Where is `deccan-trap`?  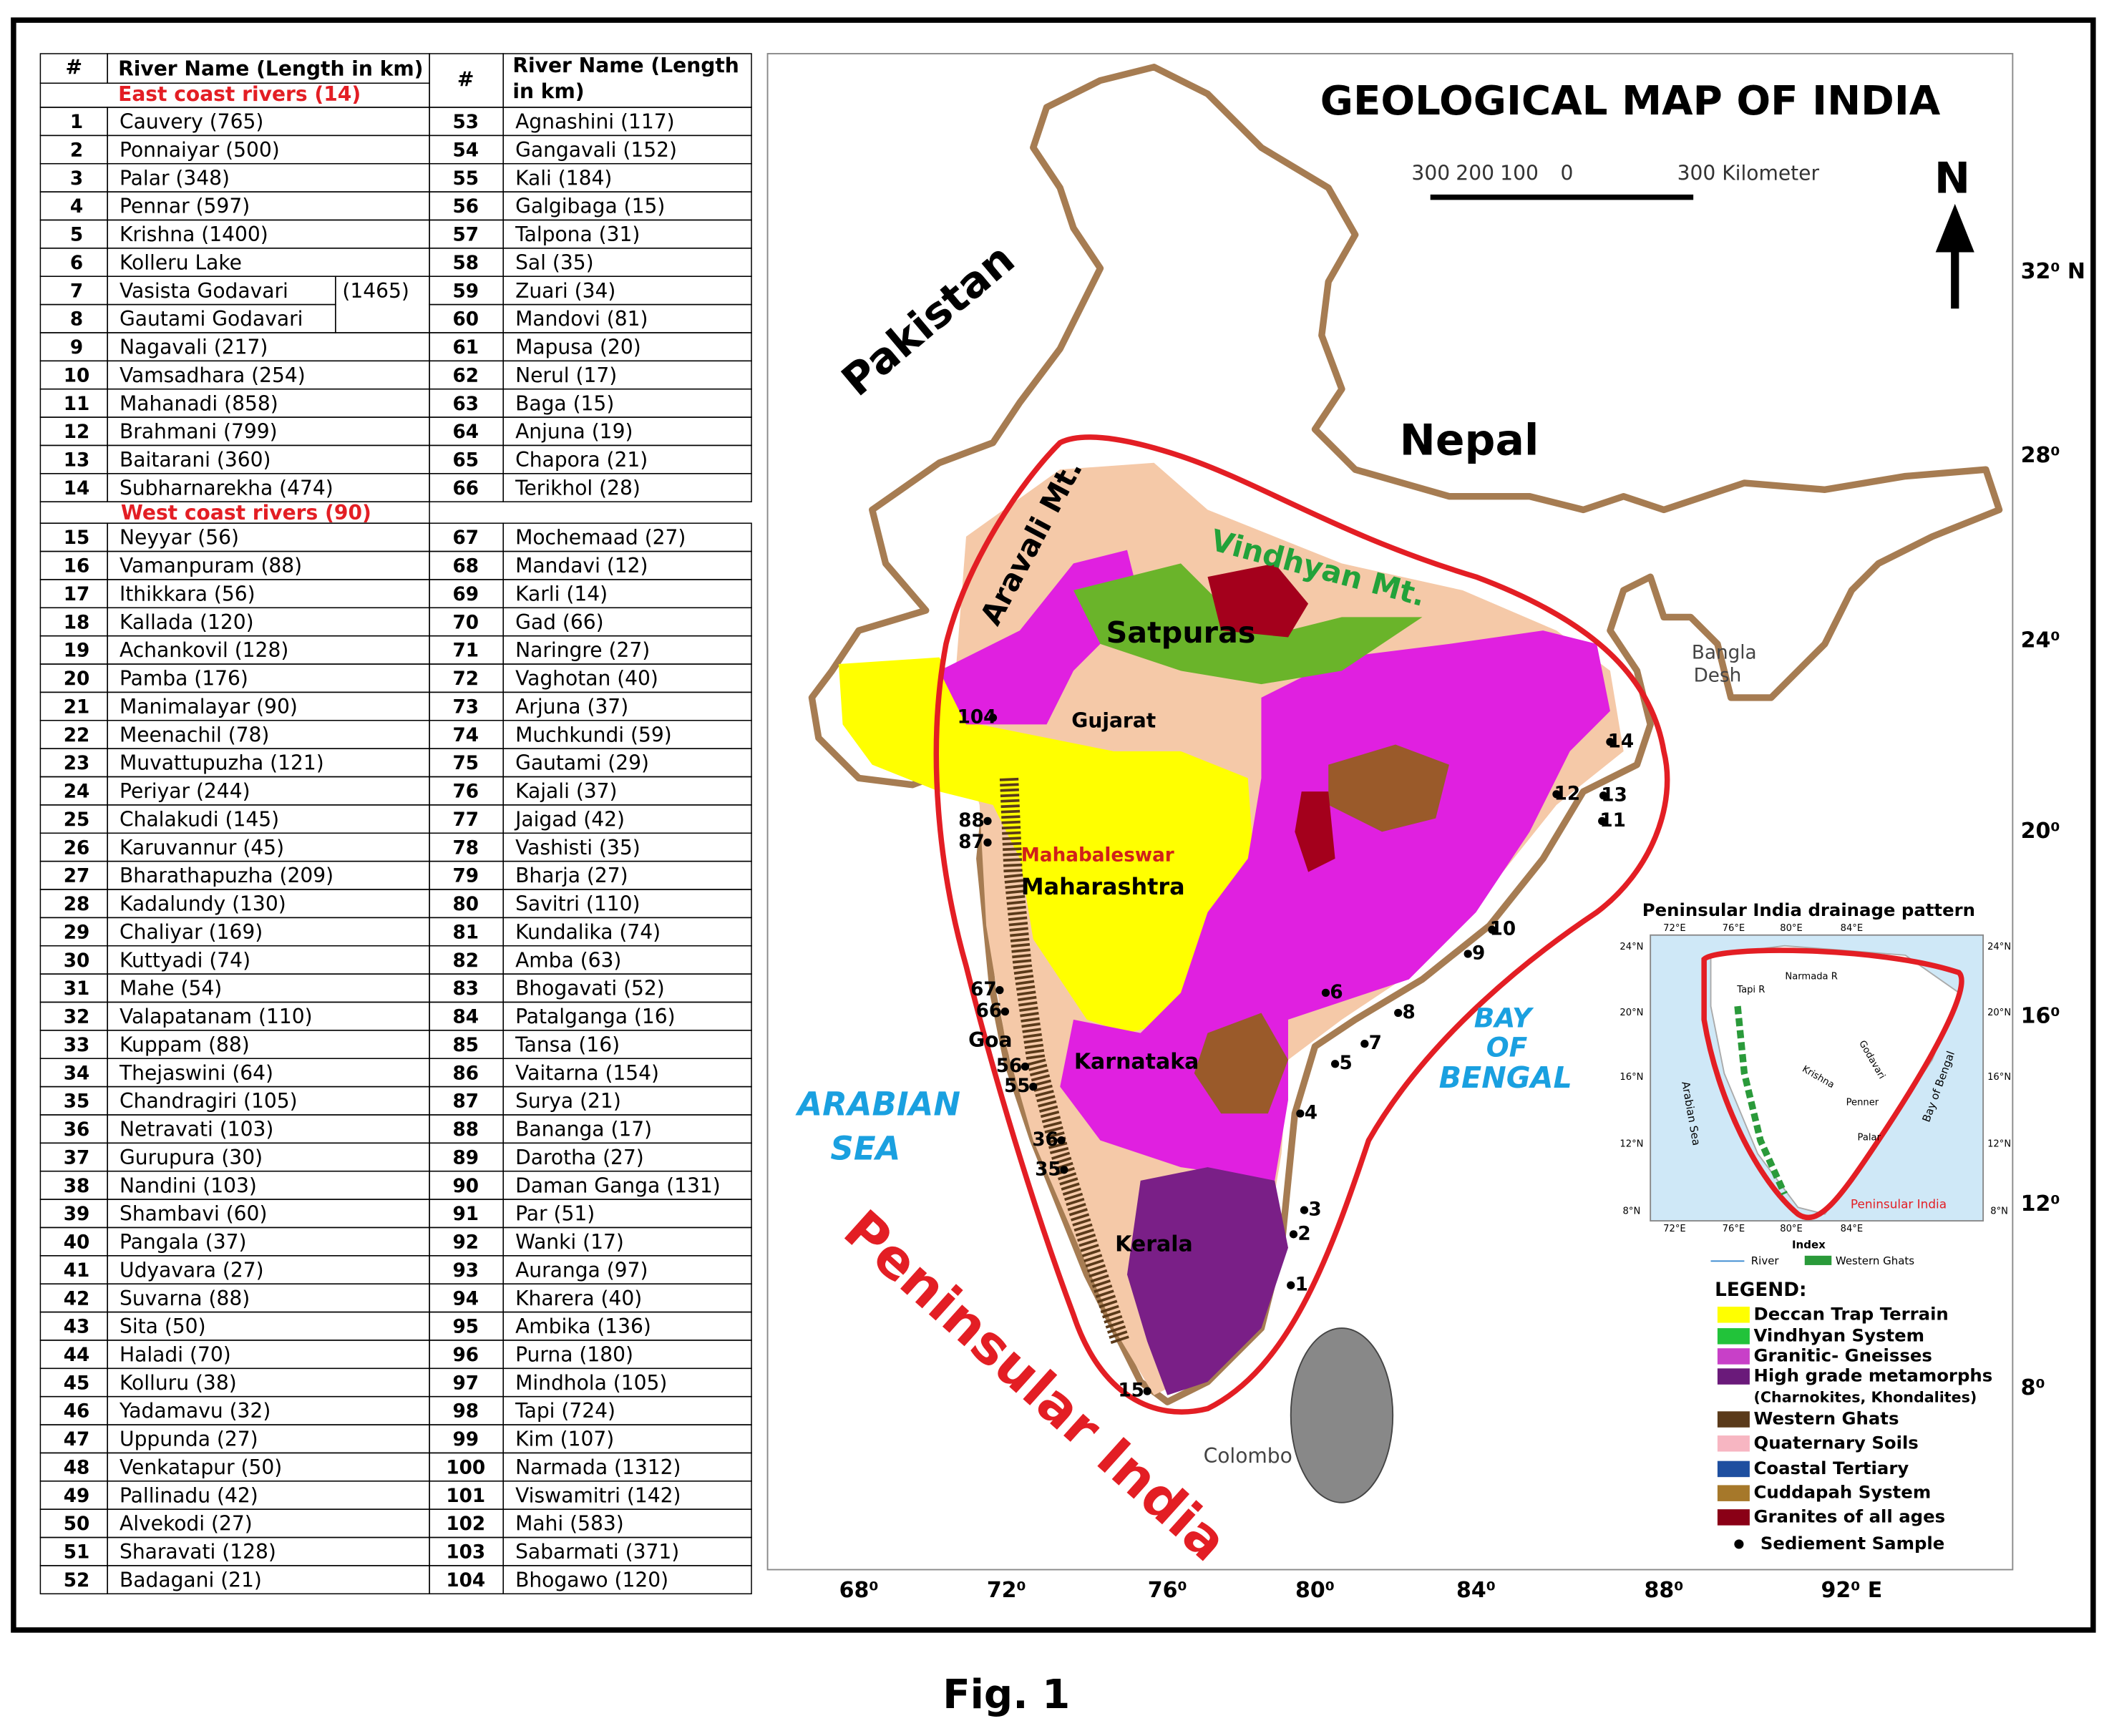 deccan-trap is located at coordinates (1046, 845).